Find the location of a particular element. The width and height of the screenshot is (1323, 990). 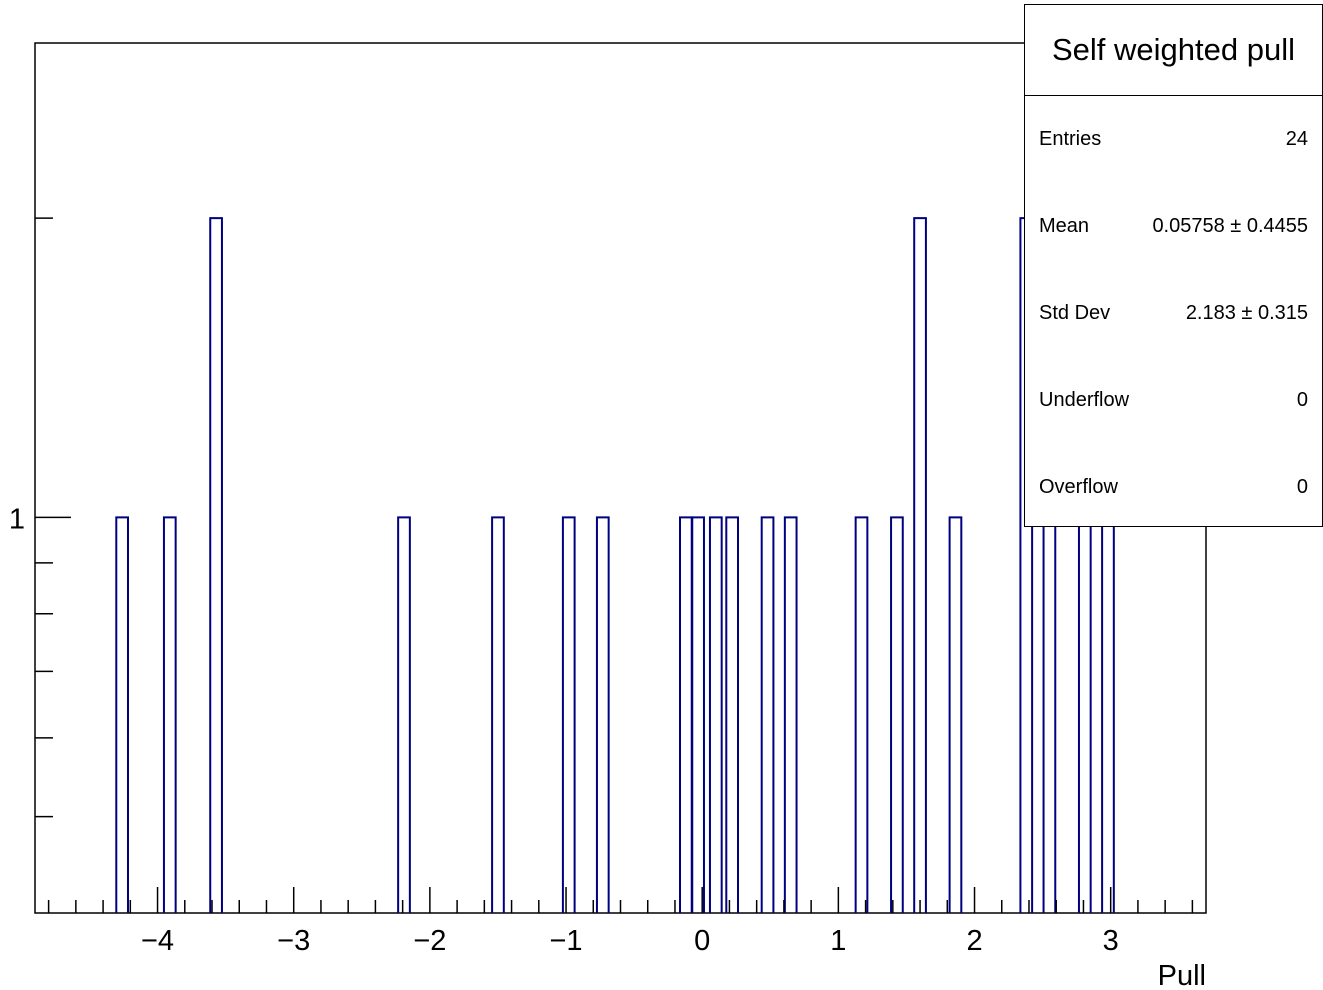

x-axis-tick-labels: −4 −3 −2 −1 0 1 2 3 is located at coordinates (630, 941).